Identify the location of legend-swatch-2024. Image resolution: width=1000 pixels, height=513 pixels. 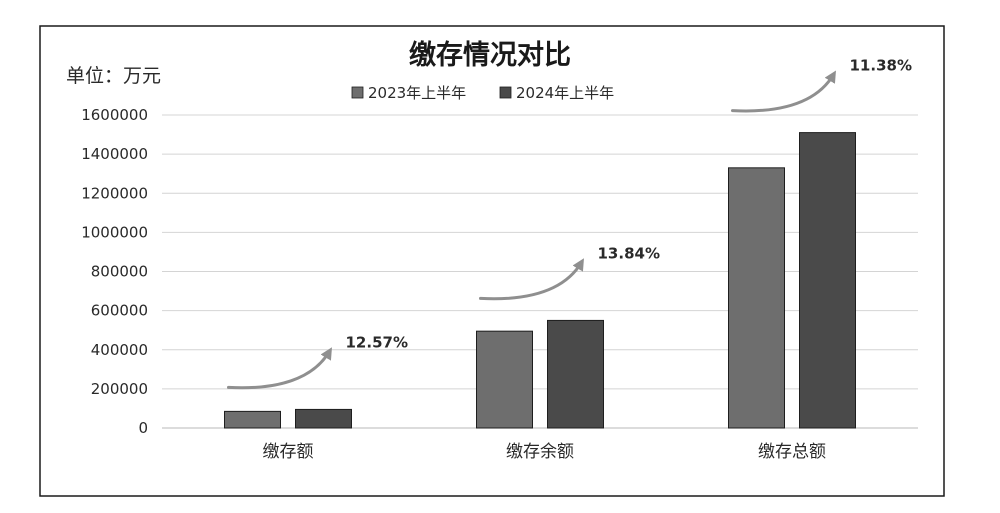
(505, 92).